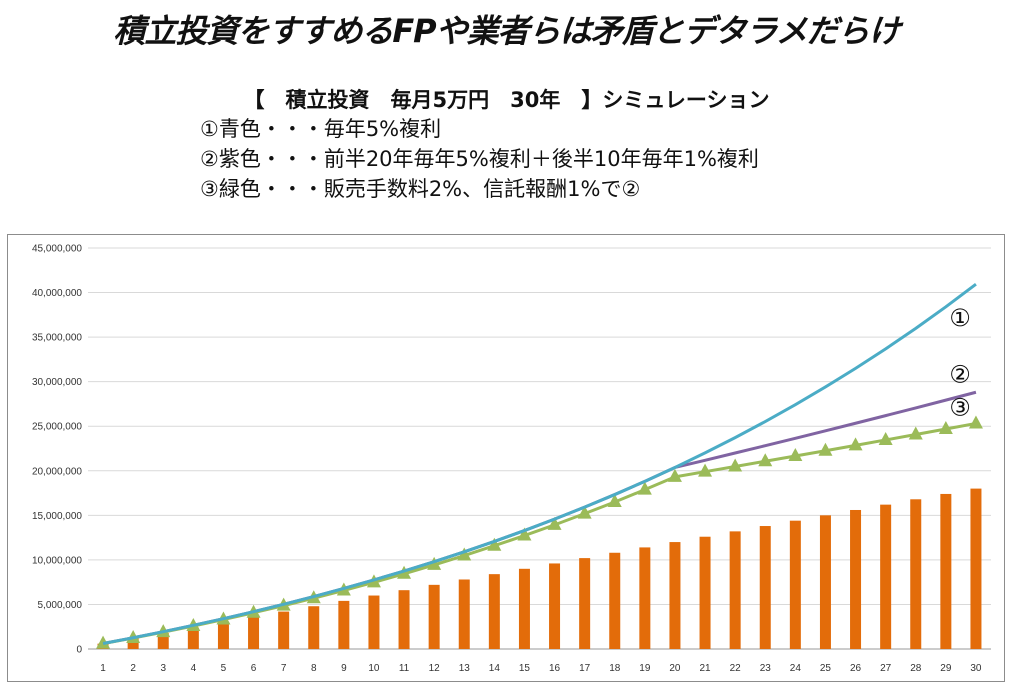  Describe the element at coordinates (465, 668) in the screenshot. I see `x-tick-label: 13` at that location.